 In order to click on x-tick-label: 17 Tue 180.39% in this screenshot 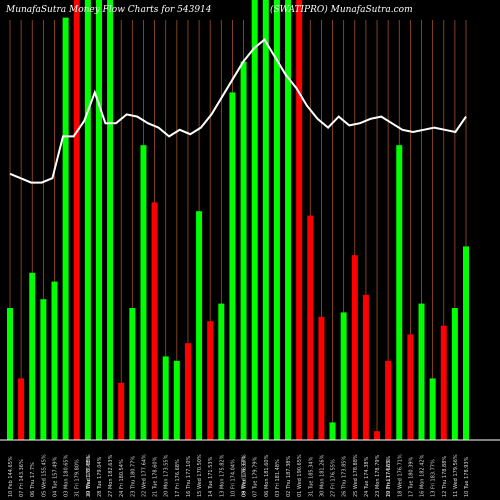, I will do `click(411, 476)`.